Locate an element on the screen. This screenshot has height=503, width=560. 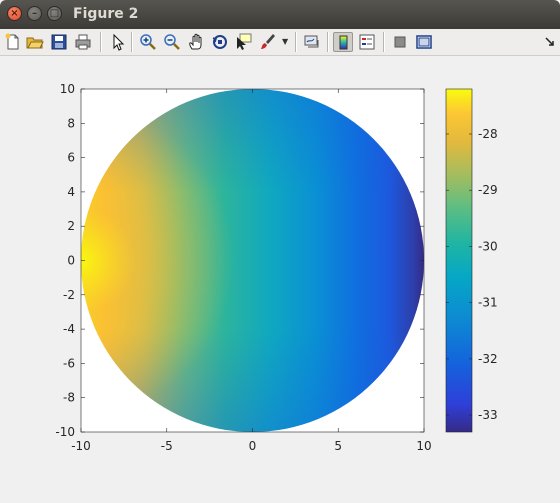
x-tick-label: -10 is located at coordinates (81, 446).